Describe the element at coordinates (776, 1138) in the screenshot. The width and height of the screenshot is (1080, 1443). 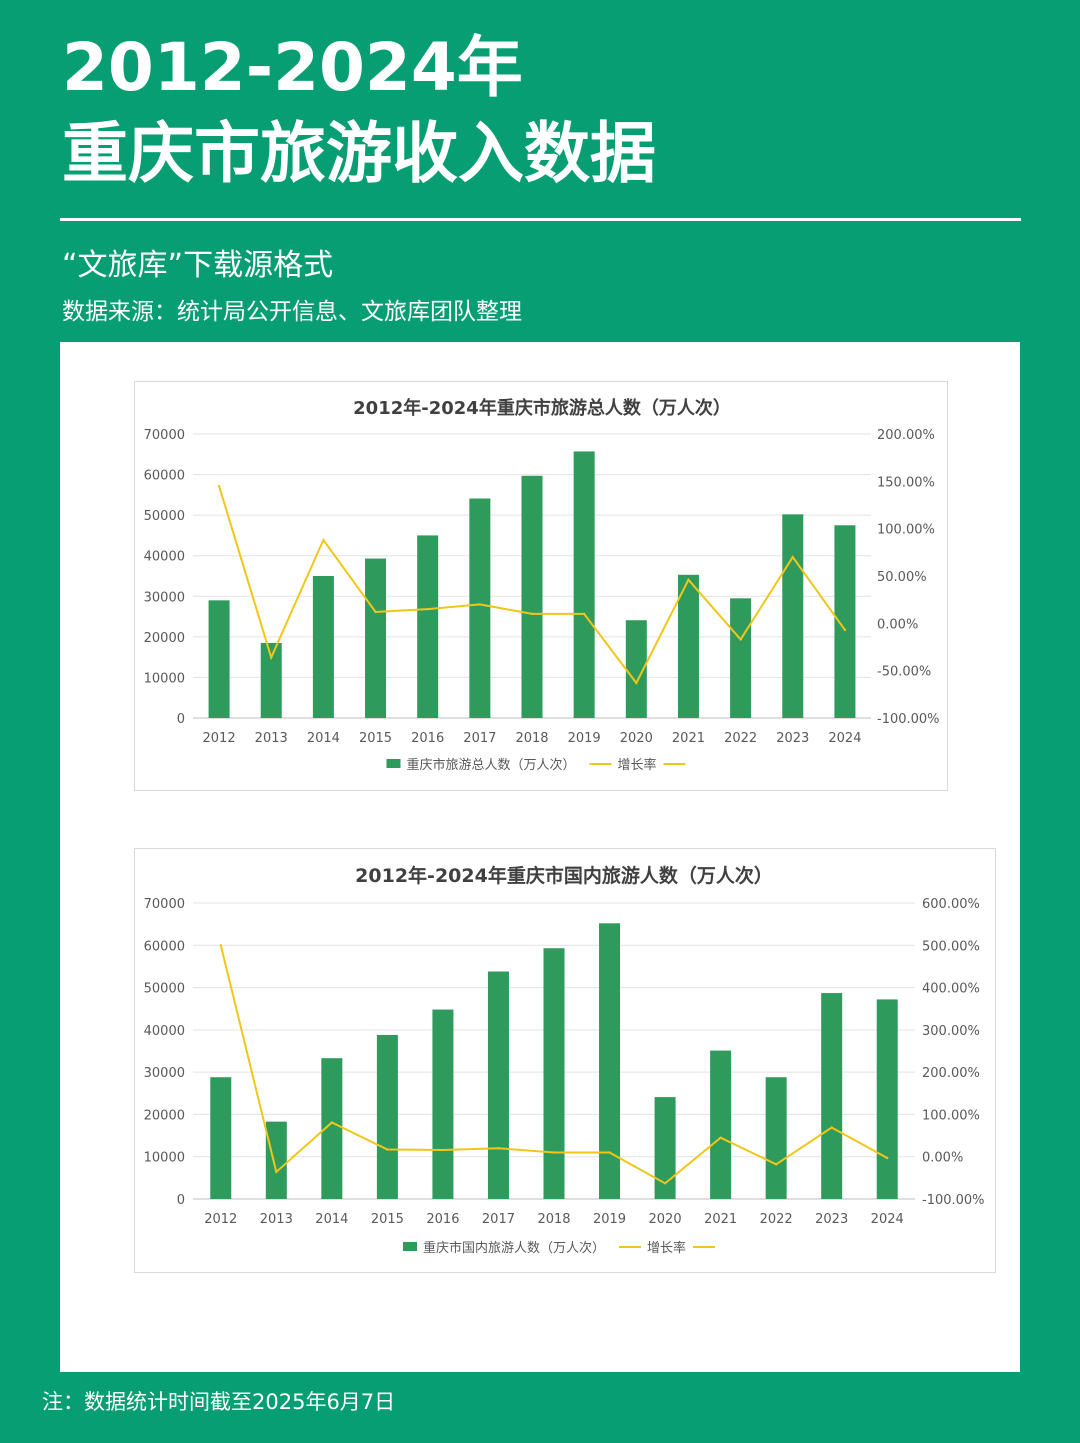
I see `bar-2022` at that location.